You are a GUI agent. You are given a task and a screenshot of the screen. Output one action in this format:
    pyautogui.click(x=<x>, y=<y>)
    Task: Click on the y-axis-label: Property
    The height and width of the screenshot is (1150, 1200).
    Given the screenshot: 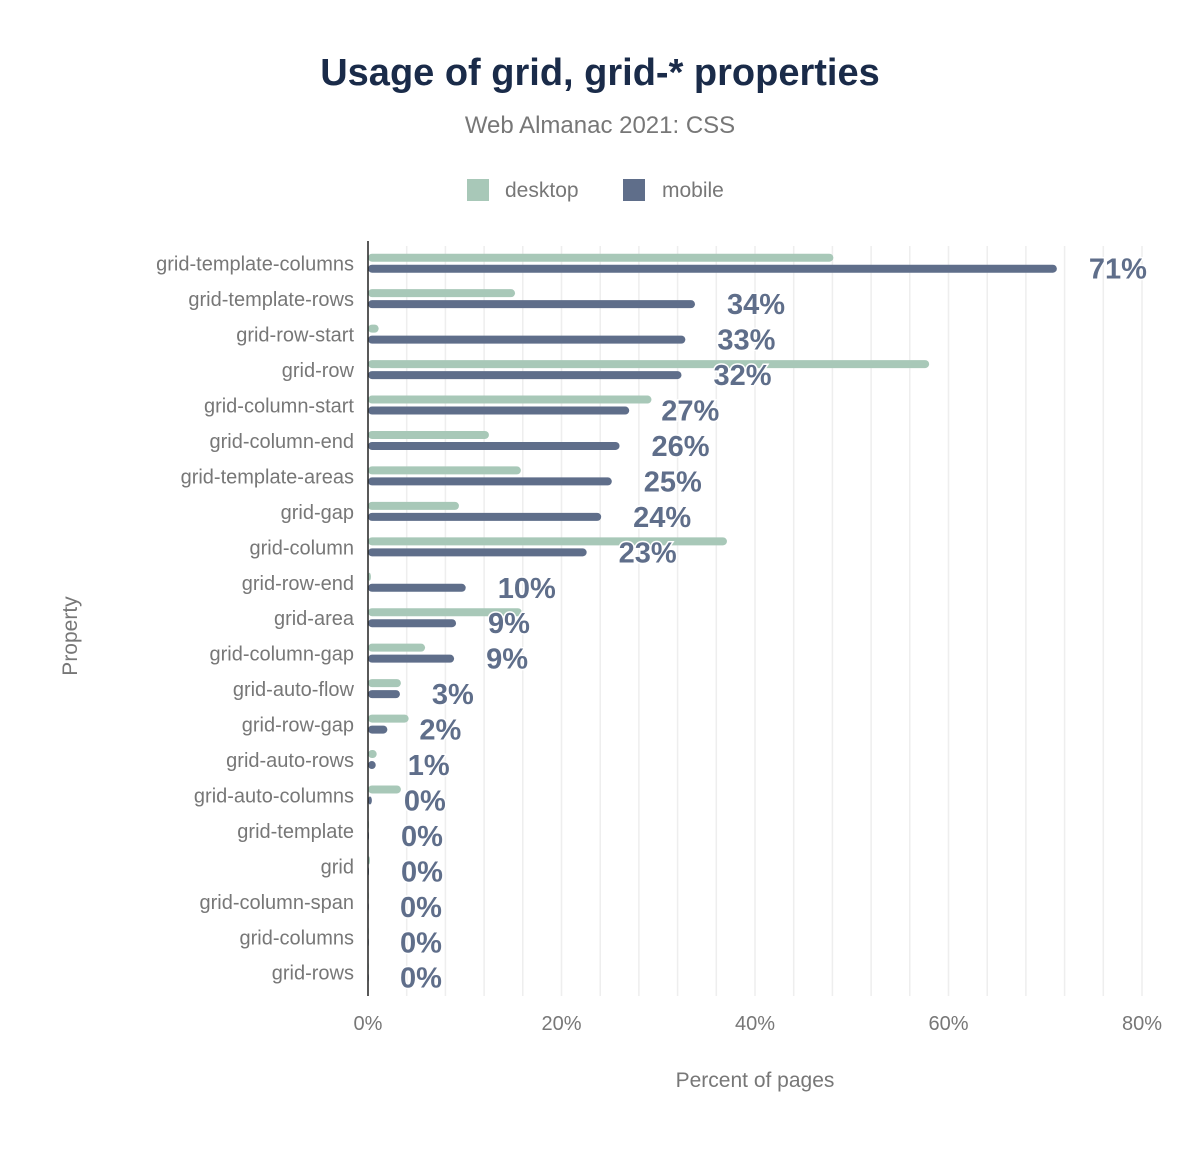 What is the action you would take?
    pyautogui.click(x=70, y=636)
    